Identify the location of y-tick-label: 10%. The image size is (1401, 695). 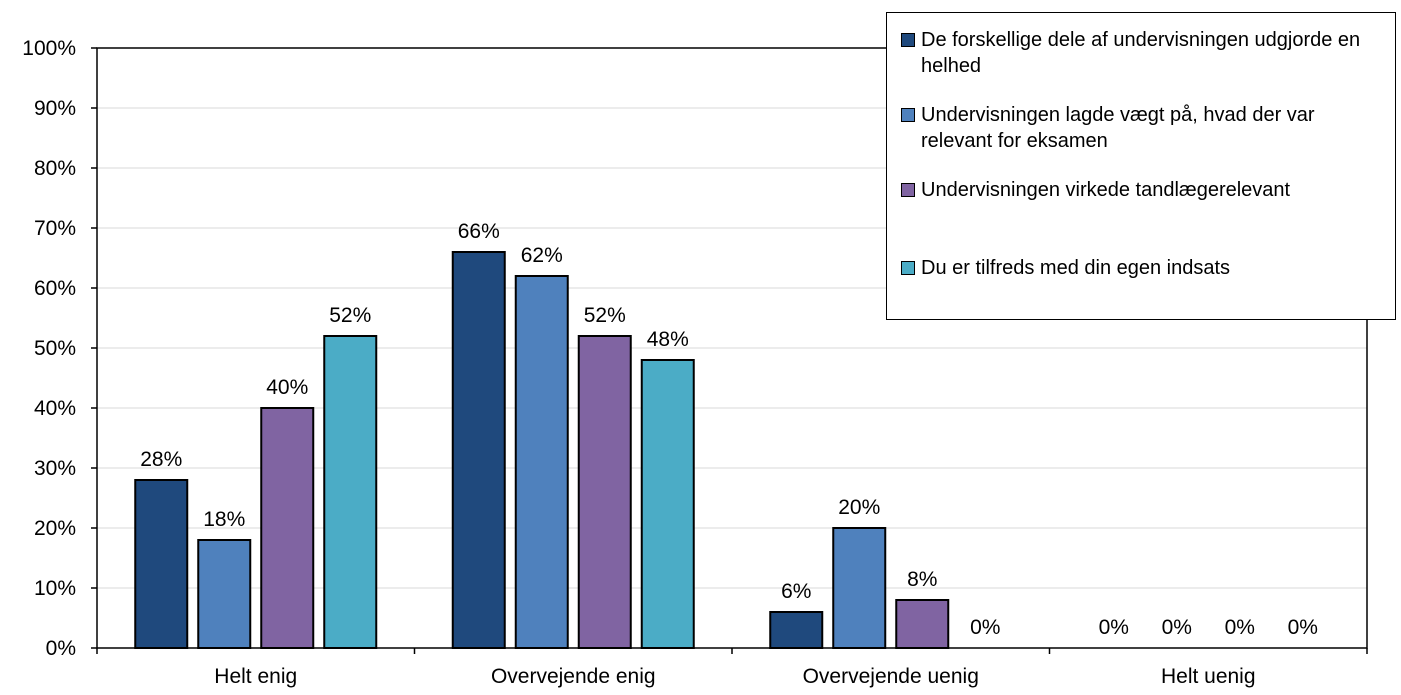
(55, 588).